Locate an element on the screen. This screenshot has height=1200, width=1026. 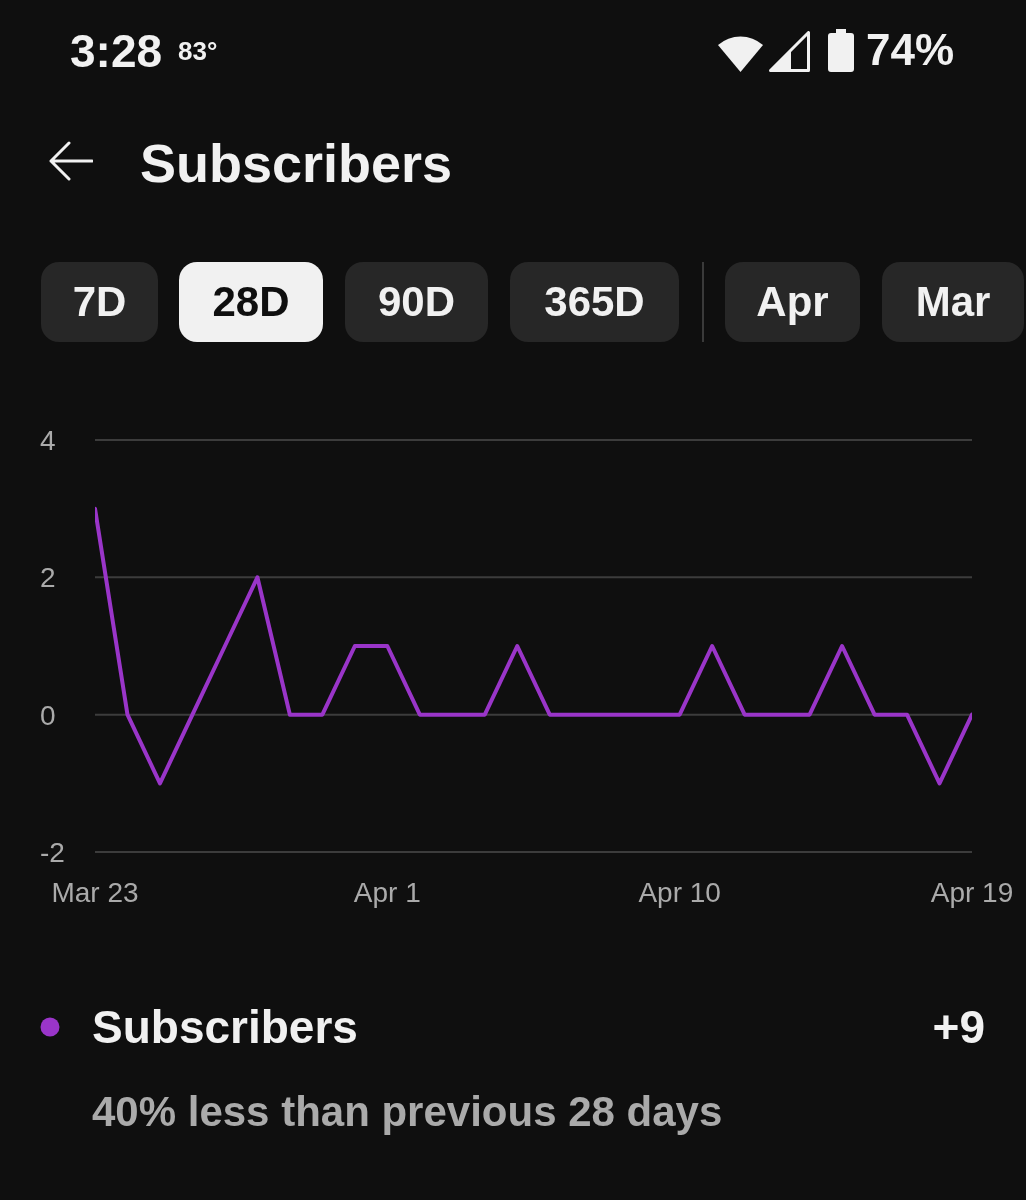
legend-label: Subscribers is located at coordinates (225, 1027).